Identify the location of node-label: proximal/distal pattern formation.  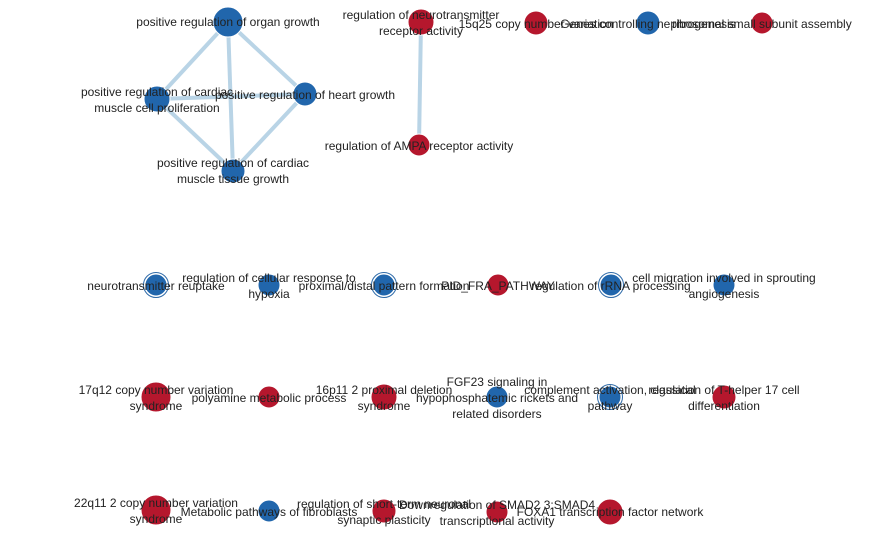
(384, 286).